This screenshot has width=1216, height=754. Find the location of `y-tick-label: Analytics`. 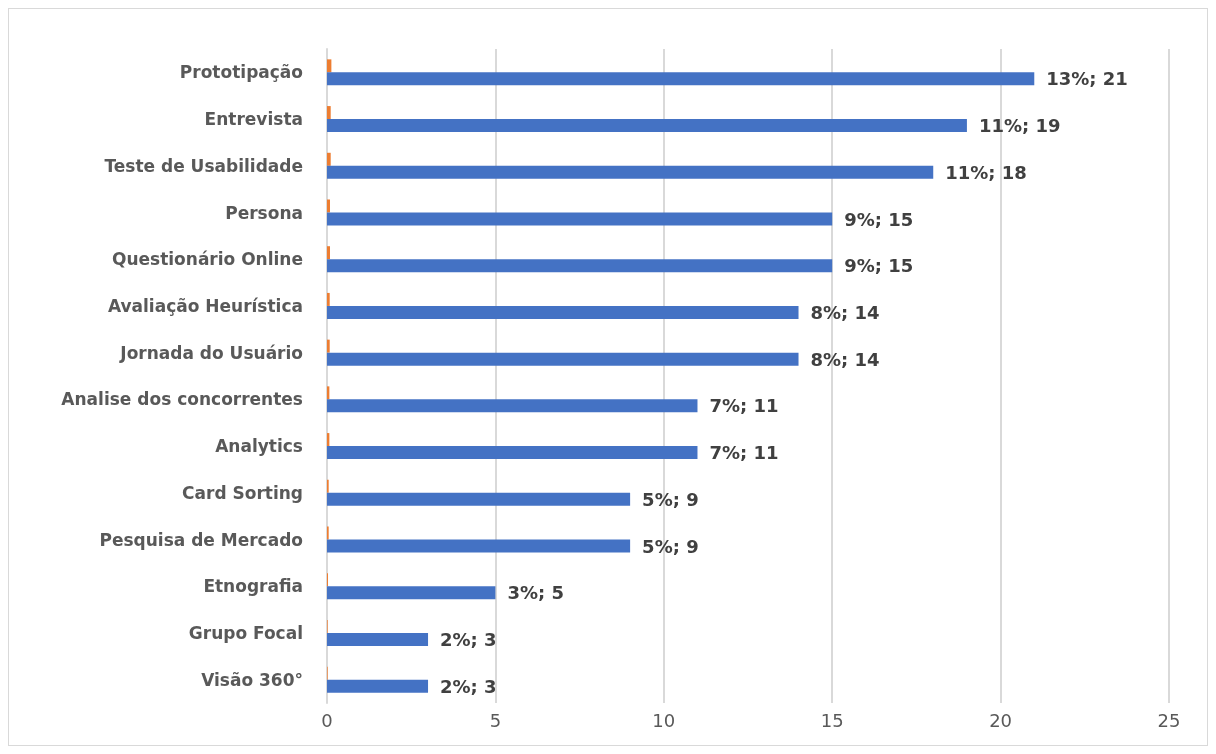

y-tick-label: Analytics is located at coordinates (259, 446).